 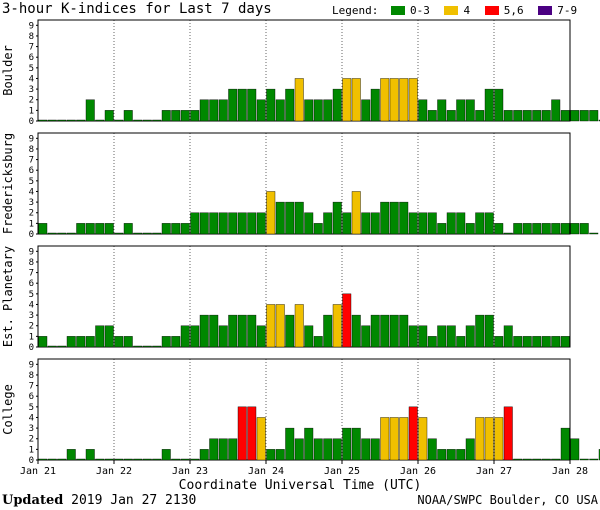 I want to click on y-tick-label: 8, so click(x=31, y=263).